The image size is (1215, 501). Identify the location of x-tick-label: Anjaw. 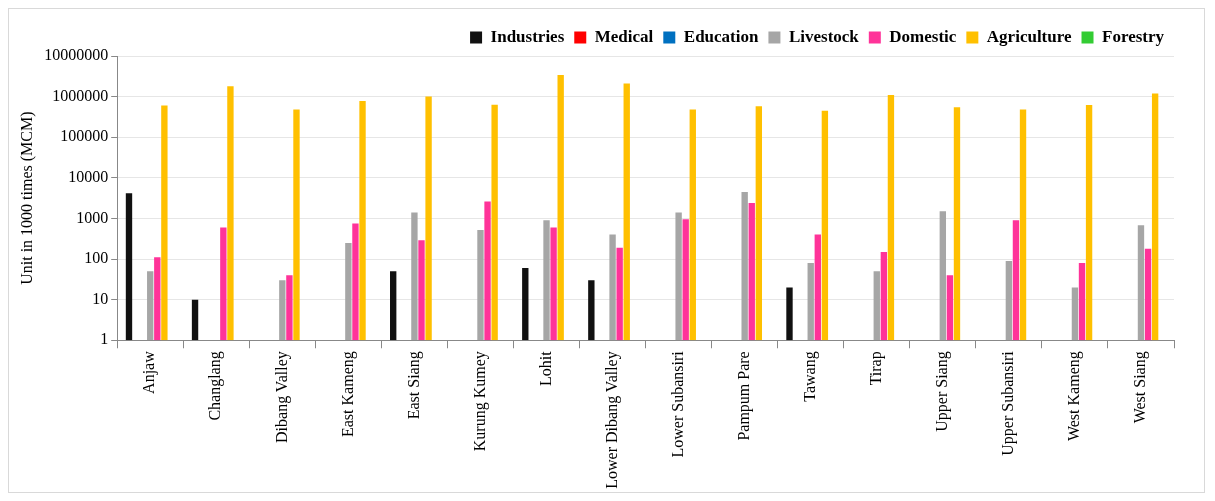
(149, 372).